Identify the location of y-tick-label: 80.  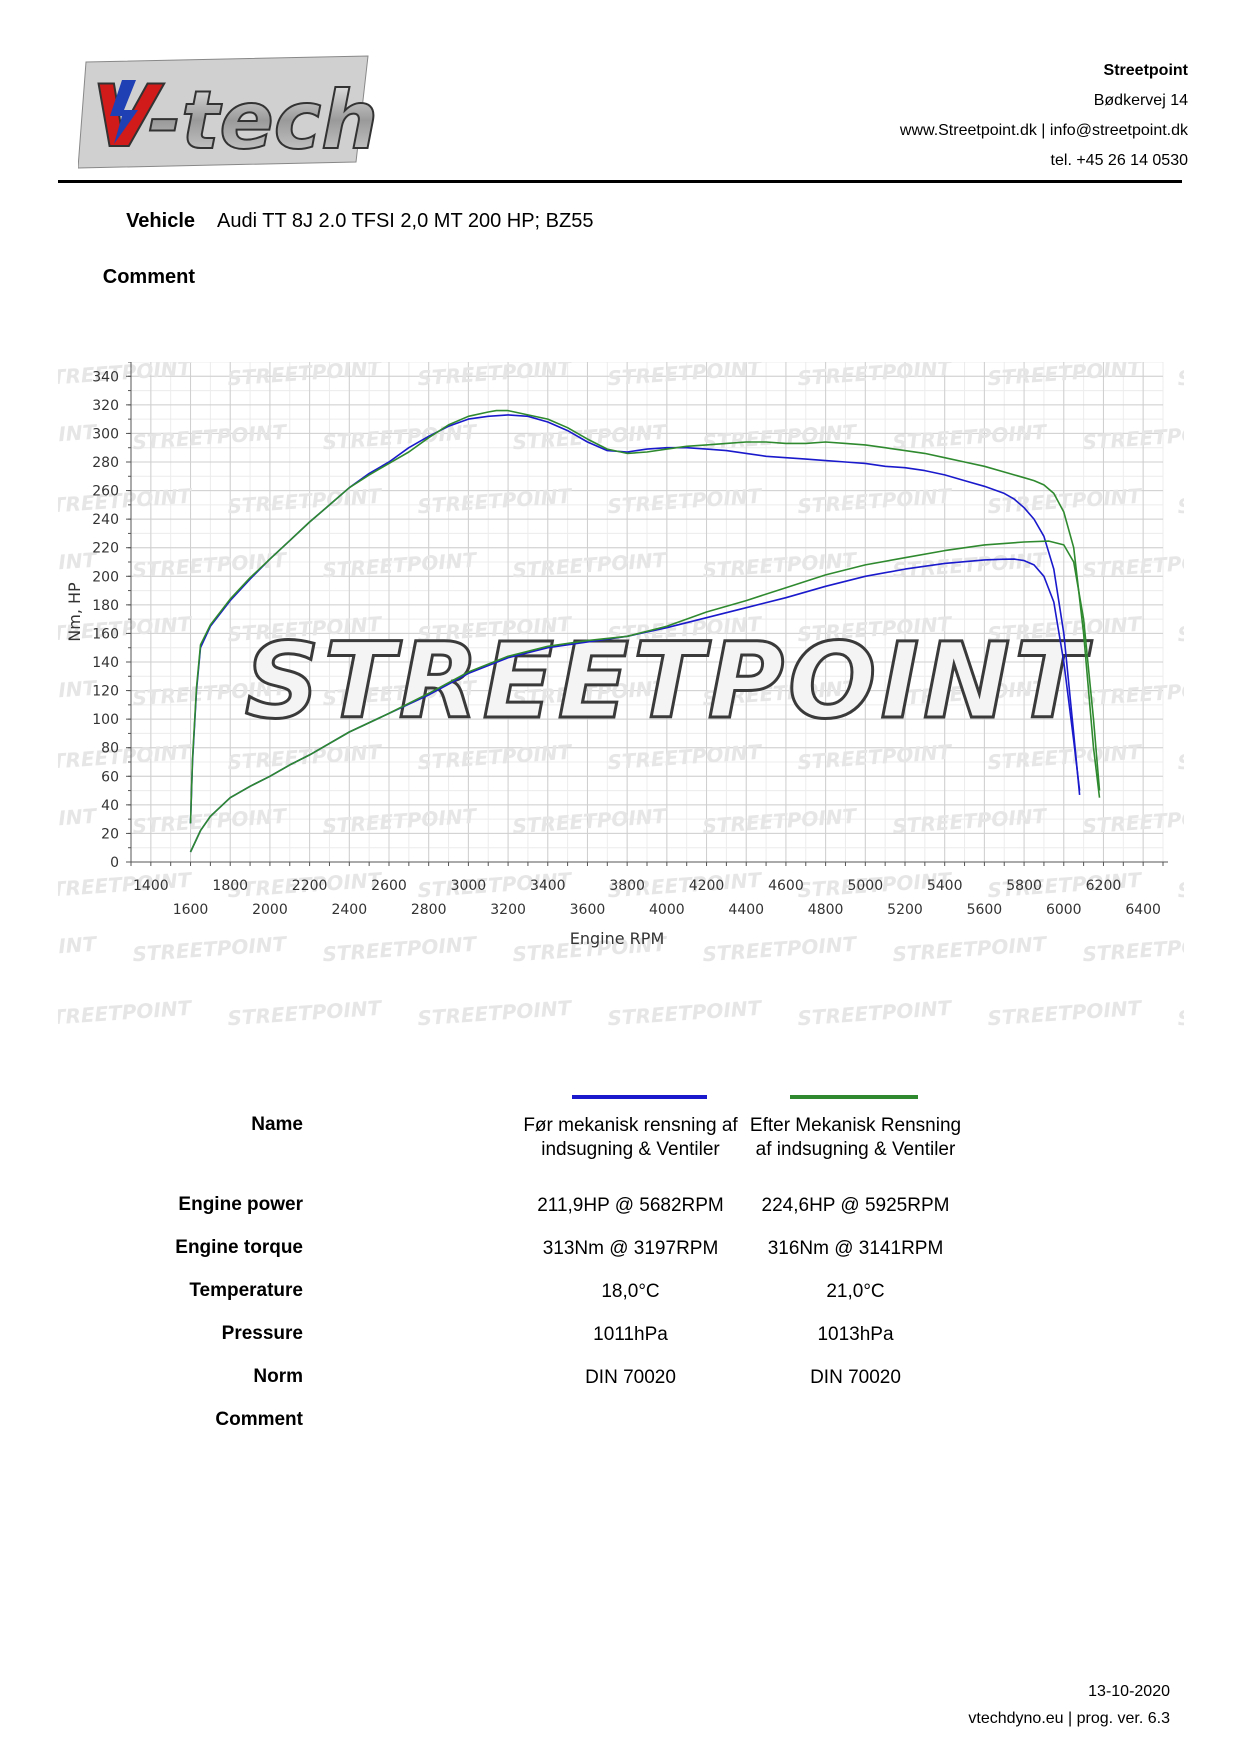
(110, 749).